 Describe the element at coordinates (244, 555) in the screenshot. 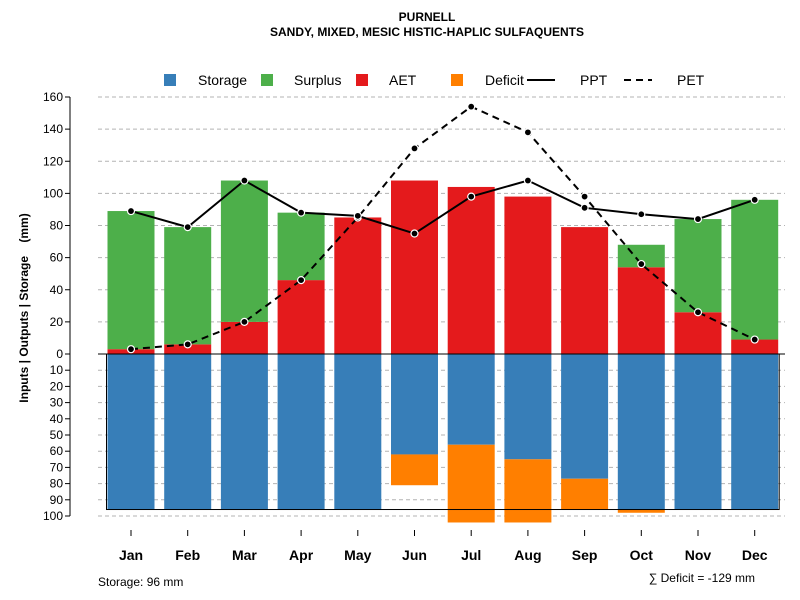

I see `x-tick-label: Mar` at that location.